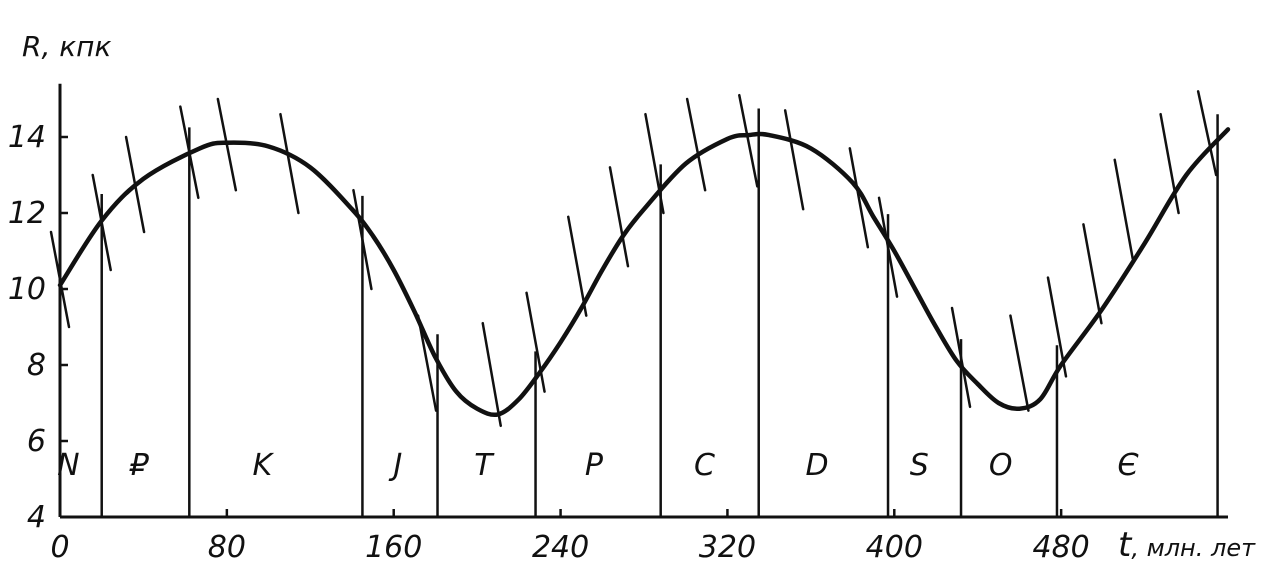  Describe the element at coordinates (727, 547) in the screenshot. I see `x-tick-label-4: 320` at that location.